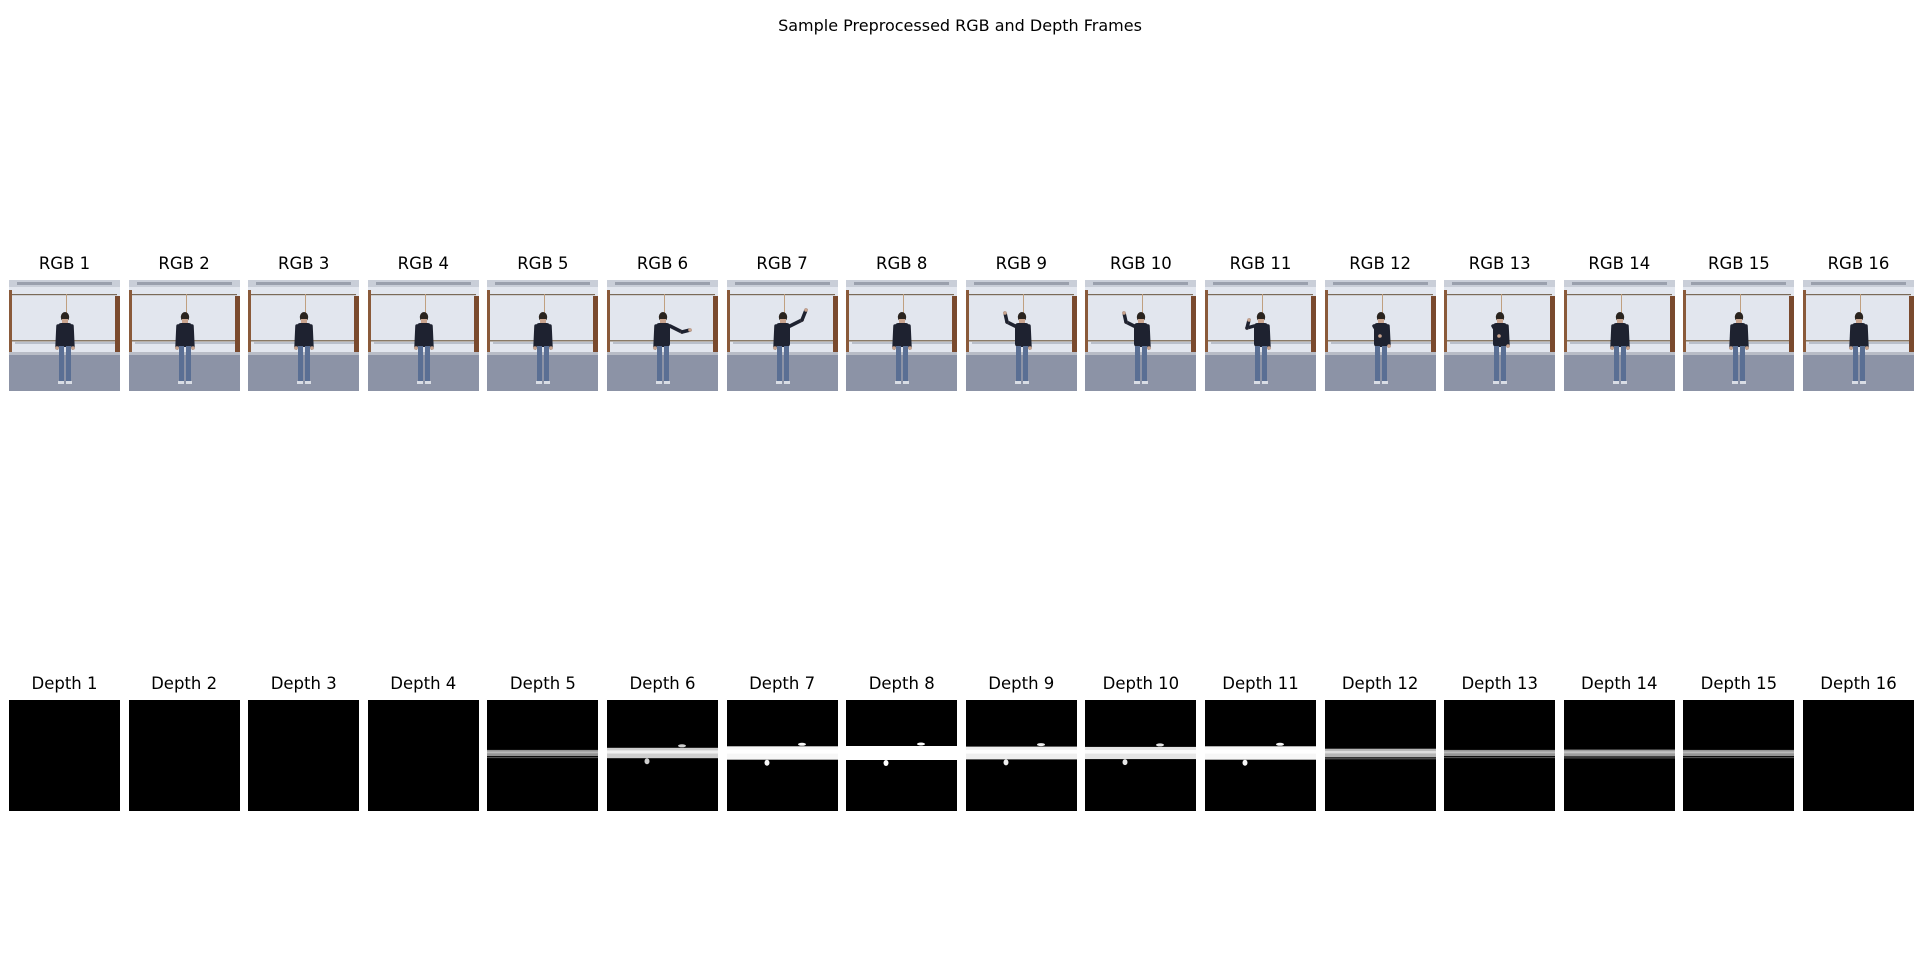 The image size is (1920, 967). I want to click on depth-frame-4-image, so click(423, 755).